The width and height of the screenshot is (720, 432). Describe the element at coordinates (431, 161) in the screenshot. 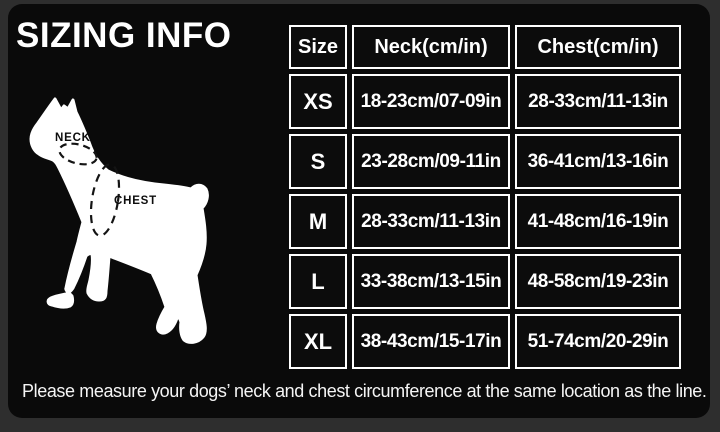

I see `neck-value: 23-28cm/09-11in` at that location.